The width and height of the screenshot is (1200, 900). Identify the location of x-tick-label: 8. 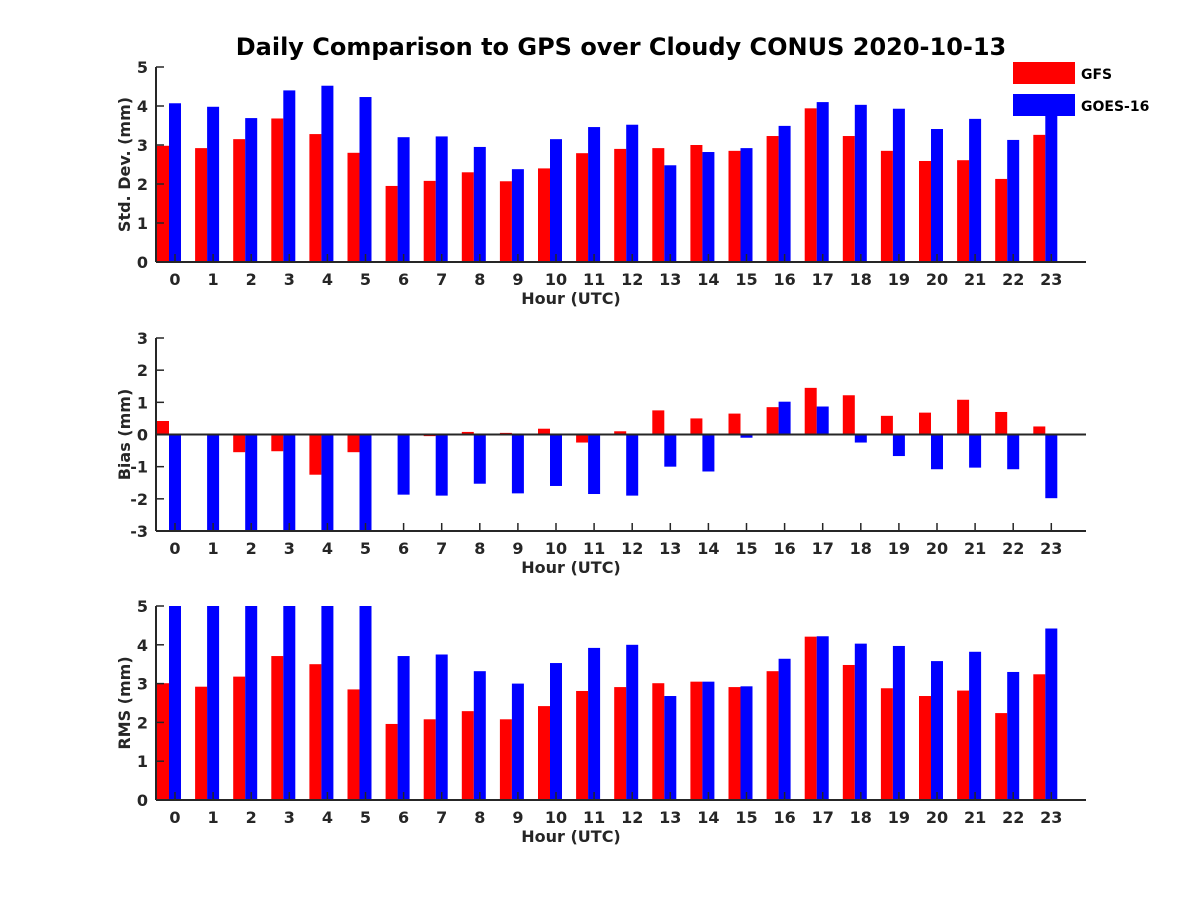
(479, 548).